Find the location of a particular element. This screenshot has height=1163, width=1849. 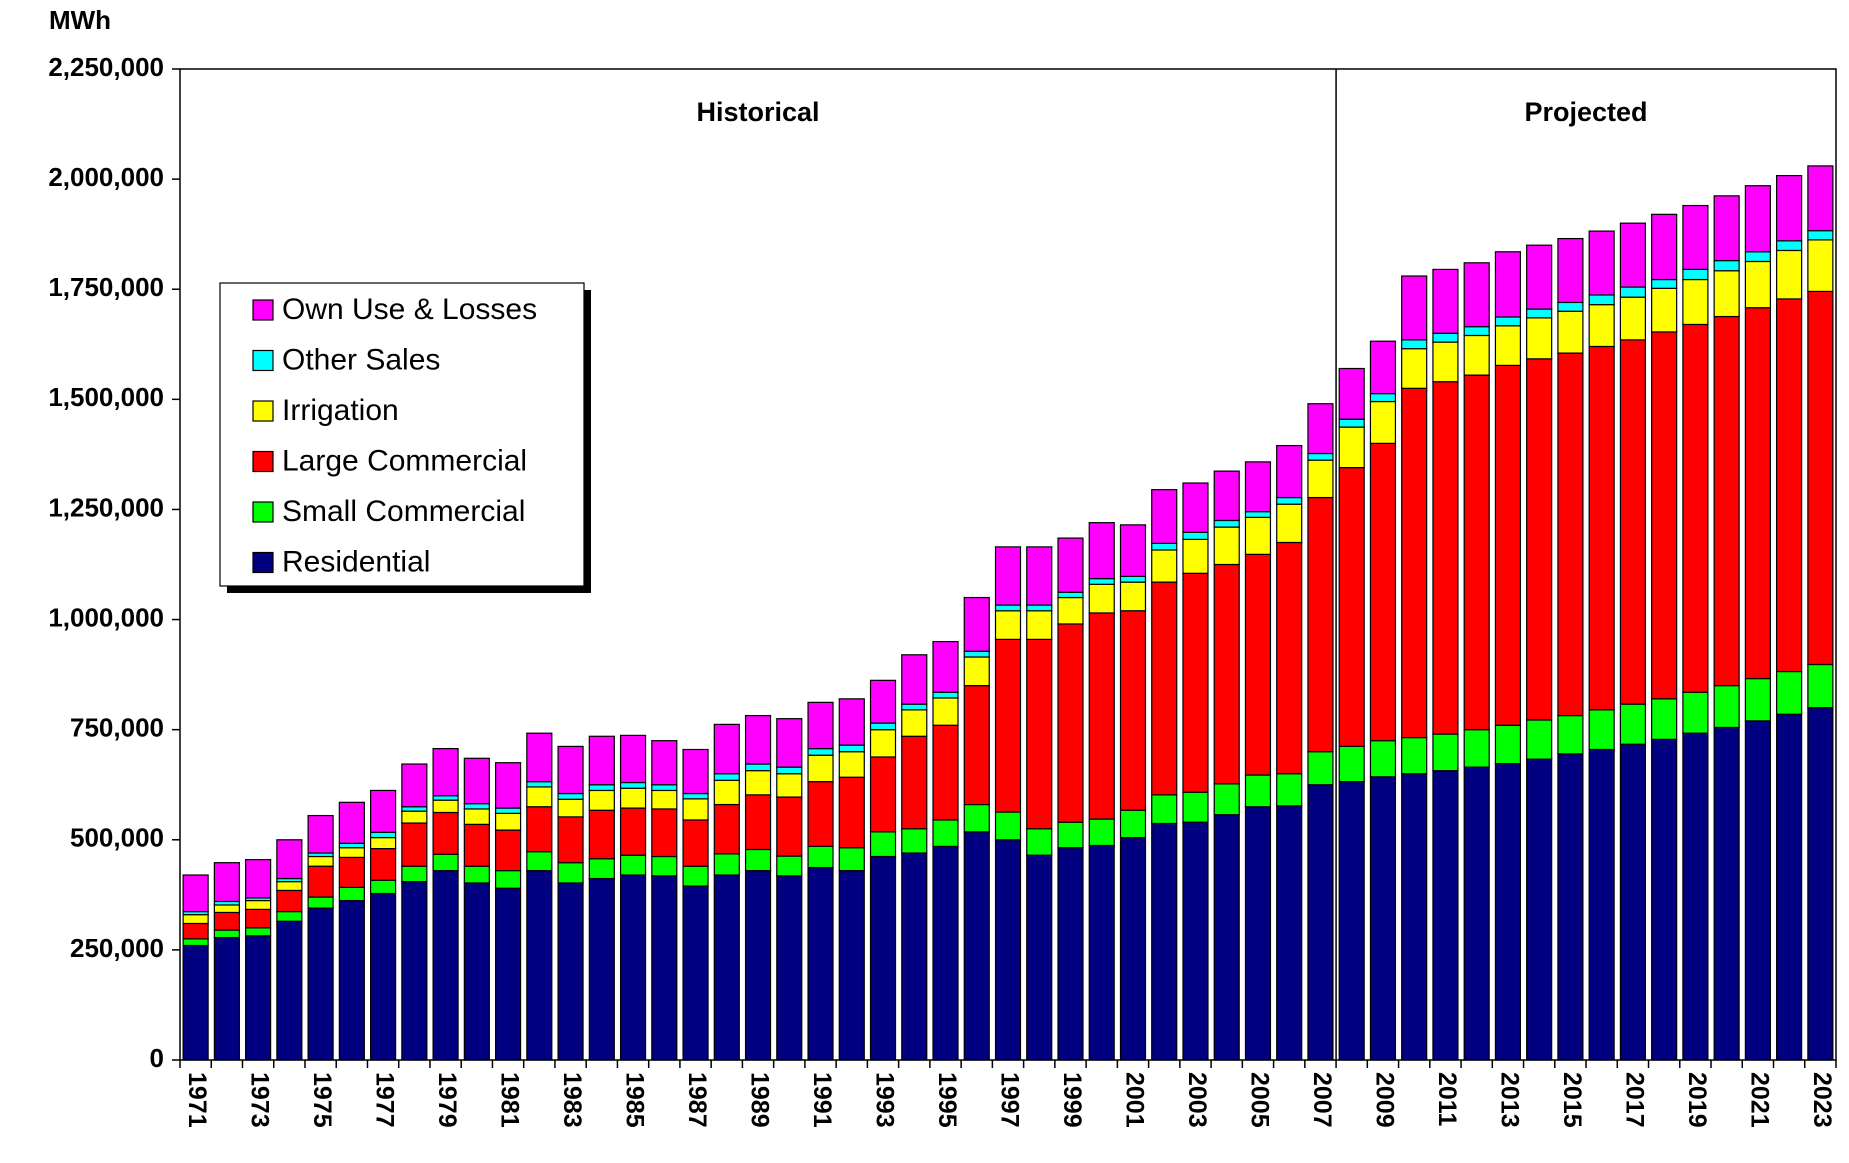

legend-label: Other Sales is located at coordinates (361, 359).